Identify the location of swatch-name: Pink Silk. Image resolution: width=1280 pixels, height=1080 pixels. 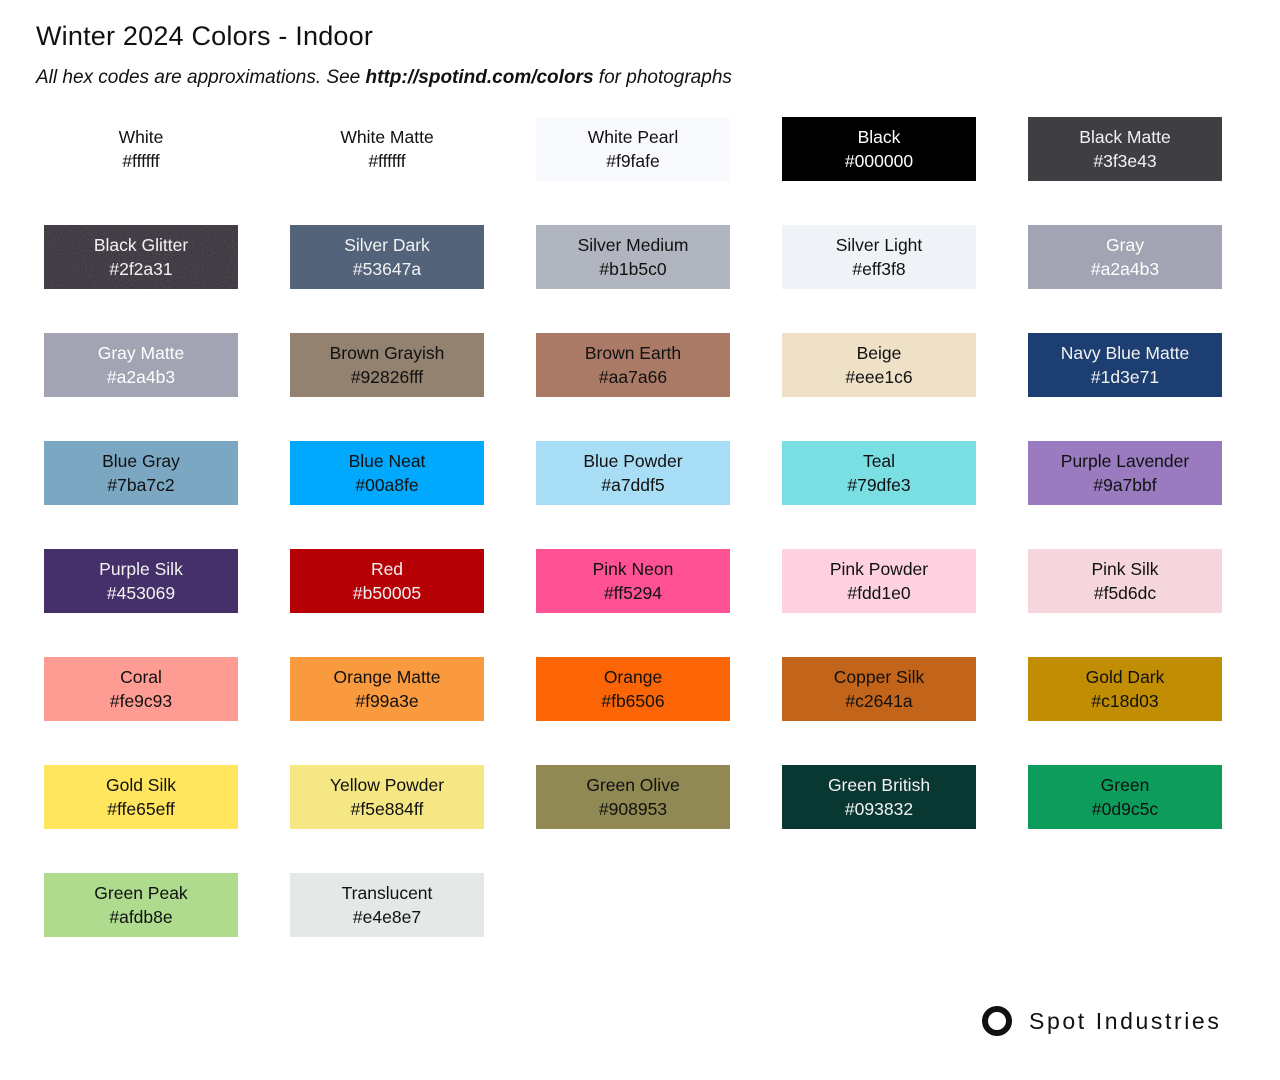
(1125, 568).